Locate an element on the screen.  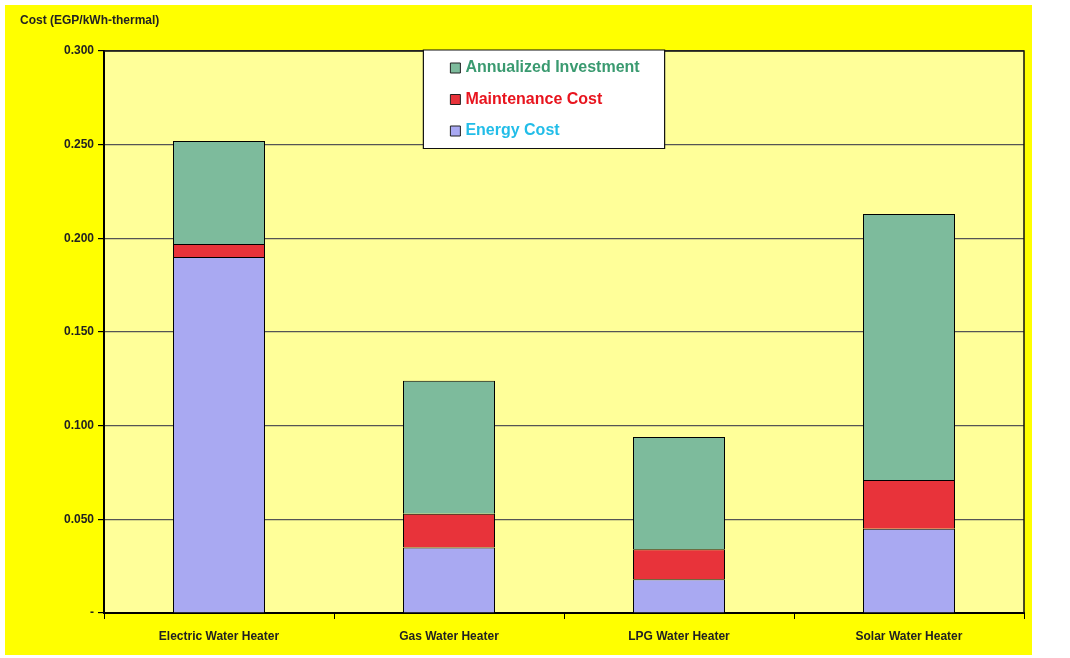
y-tick-label: 0.150 is located at coordinates (79, 331).